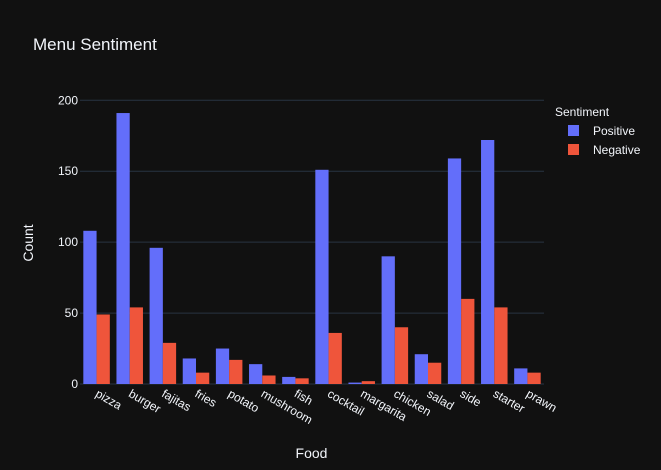  I want to click on bar-fries-negative, so click(203, 378).